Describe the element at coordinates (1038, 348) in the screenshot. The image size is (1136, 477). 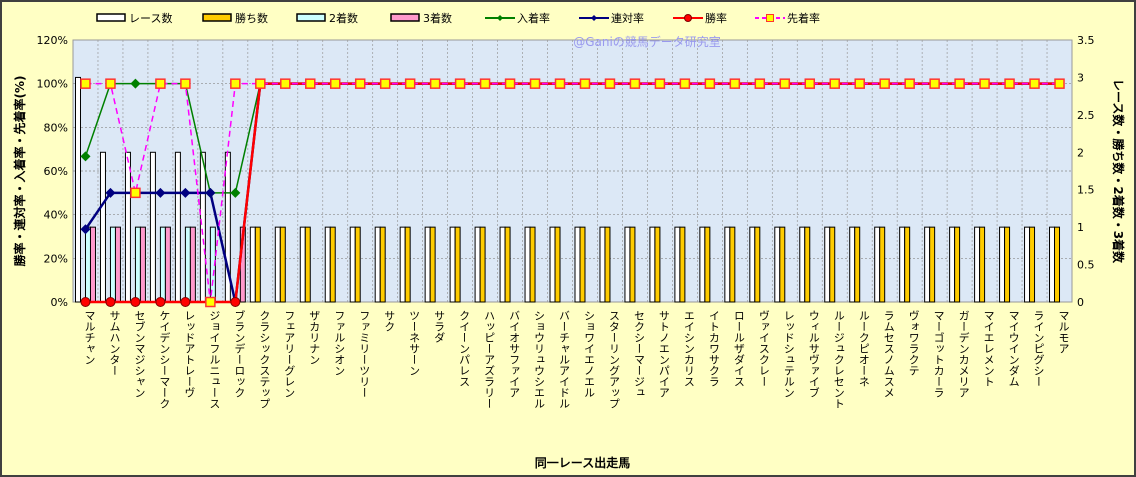
I see `x-tick-label: ラインピグシー` at that location.